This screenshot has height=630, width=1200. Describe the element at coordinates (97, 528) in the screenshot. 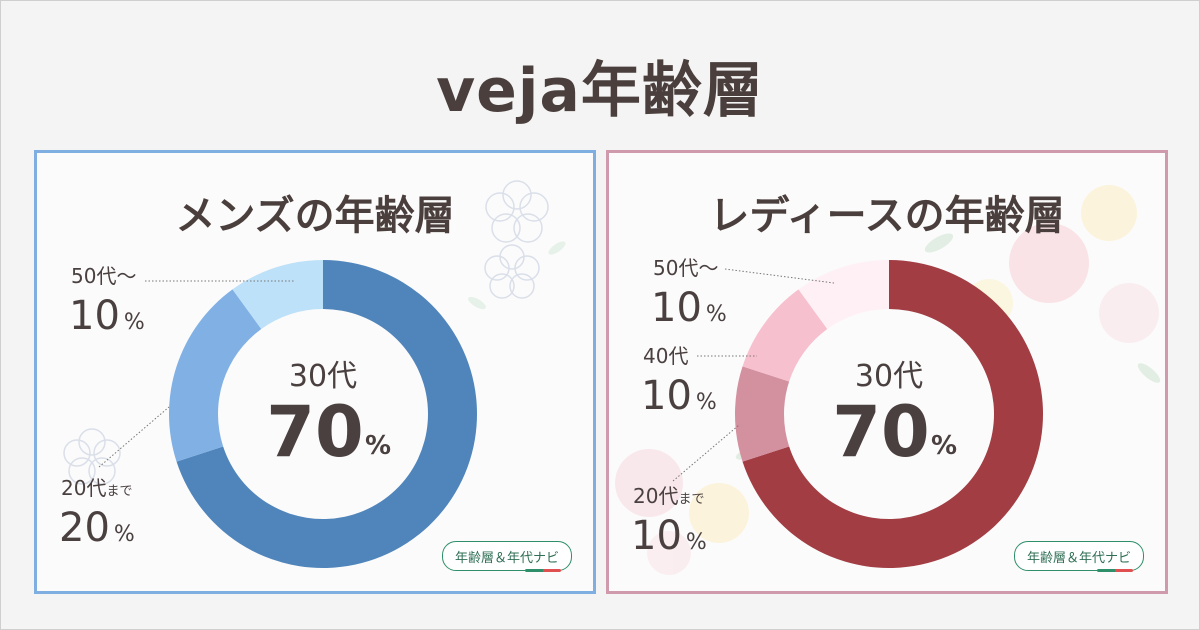

I see `callout-value-label: 20%` at that location.